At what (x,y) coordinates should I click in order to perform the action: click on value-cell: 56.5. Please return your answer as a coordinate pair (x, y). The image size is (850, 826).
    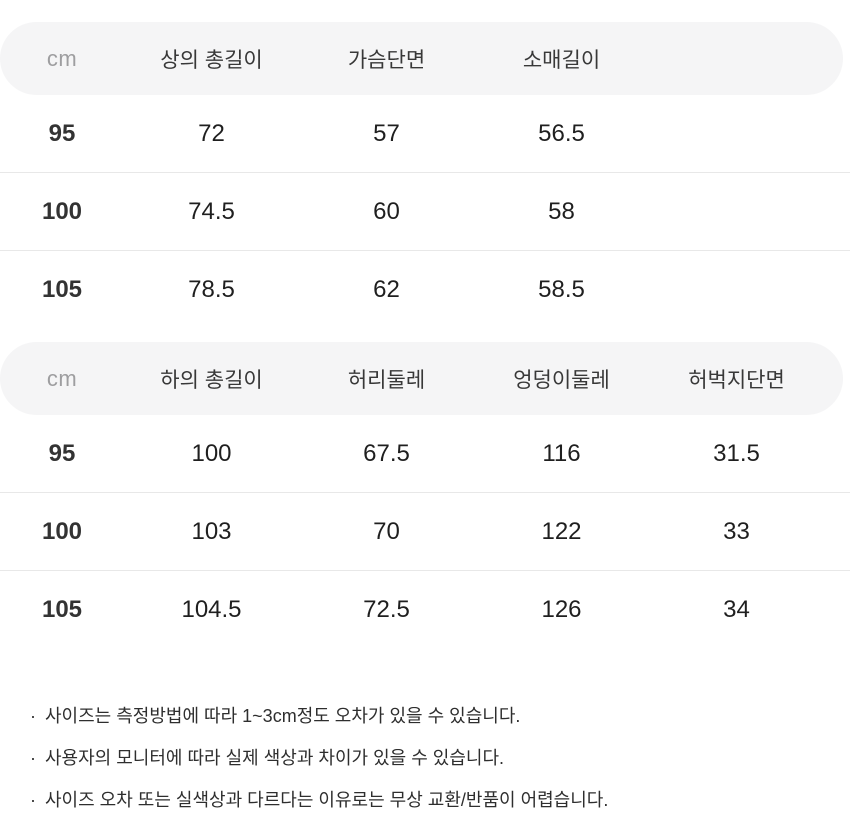
    Looking at the image, I should click on (561, 133).